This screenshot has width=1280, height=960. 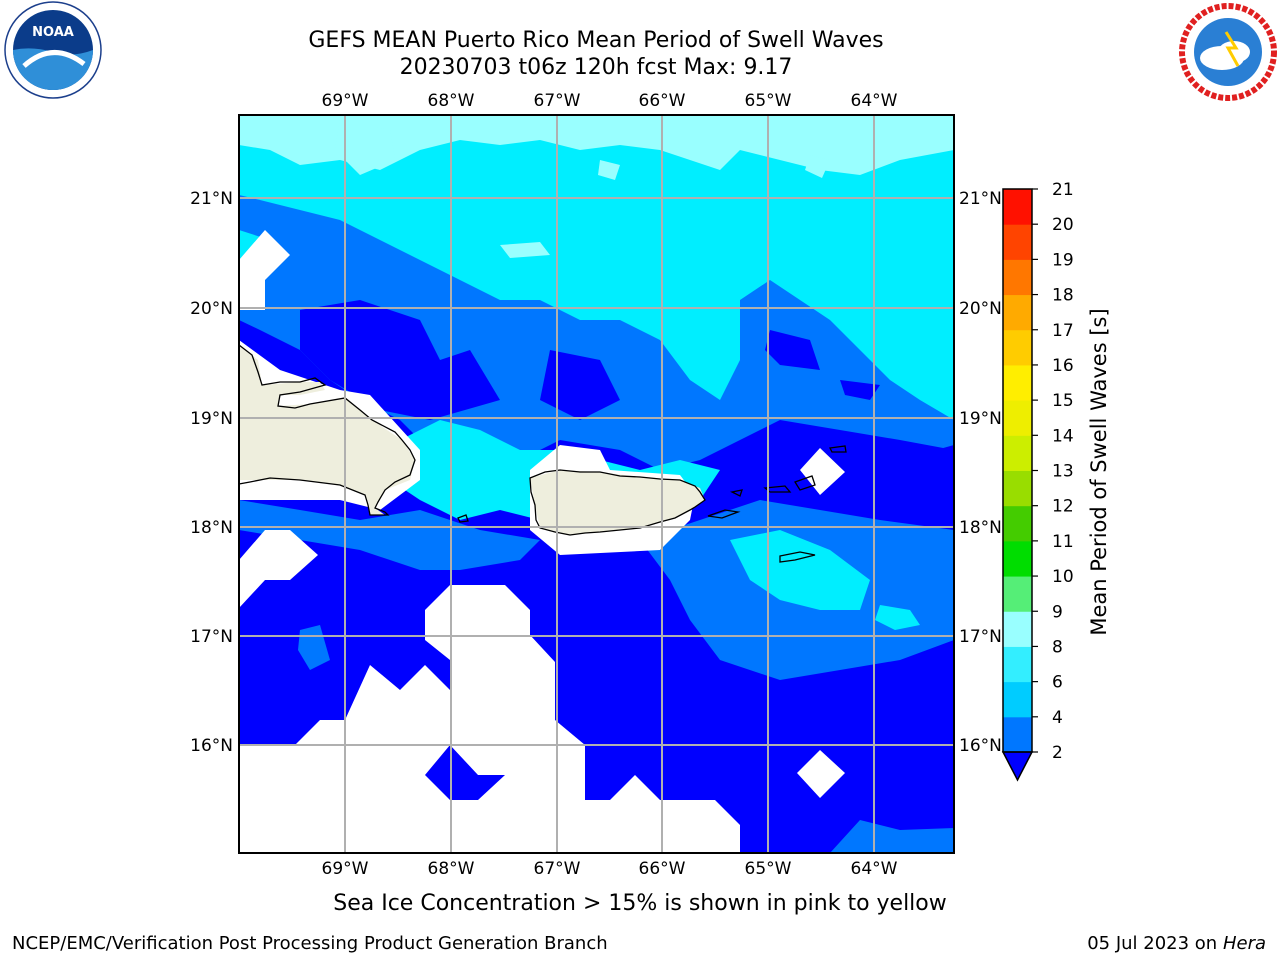 I want to click on nws-logo, so click(x=1228, y=52).